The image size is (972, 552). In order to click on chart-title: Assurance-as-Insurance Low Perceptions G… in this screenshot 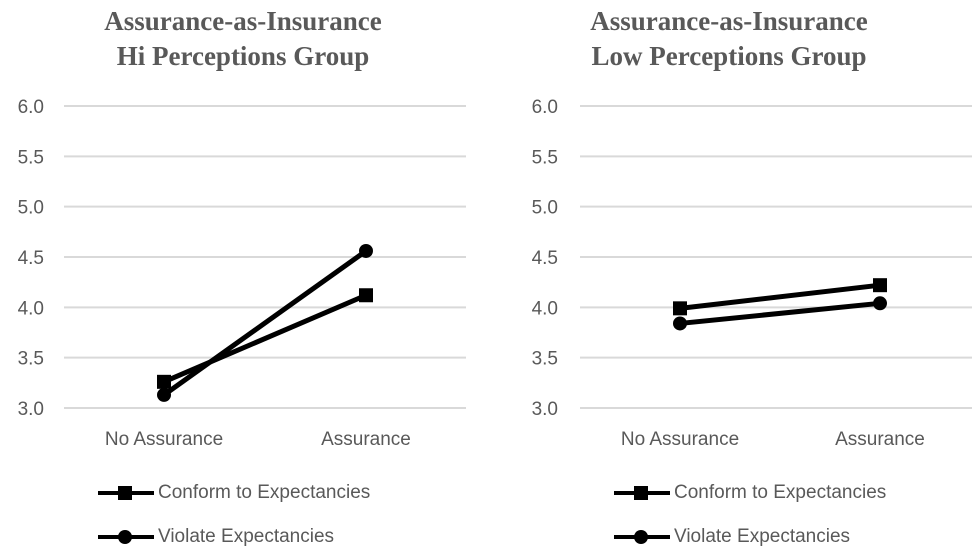, I will do `click(729, 39)`.